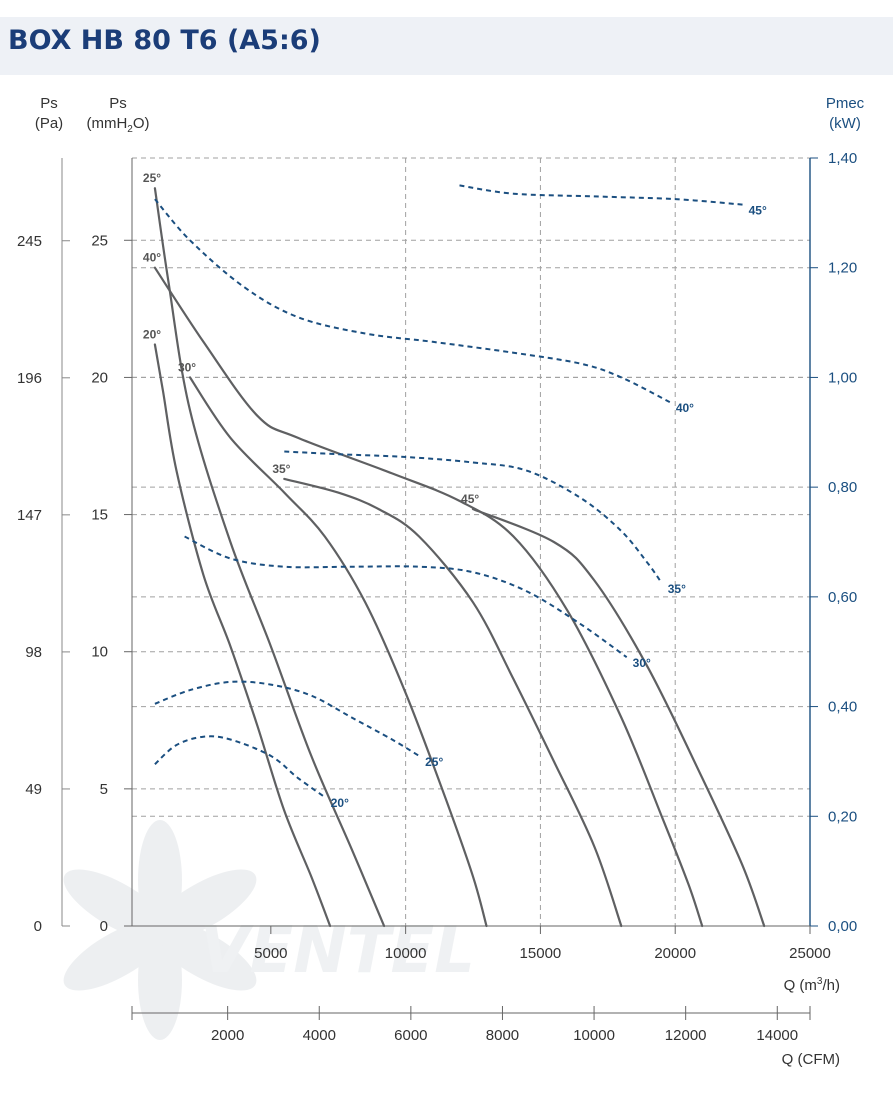  What do you see at coordinates (227, 1035) in the screenshot?
I see `tick-label-cfm: 2000` at bounding box center [227, 1035].